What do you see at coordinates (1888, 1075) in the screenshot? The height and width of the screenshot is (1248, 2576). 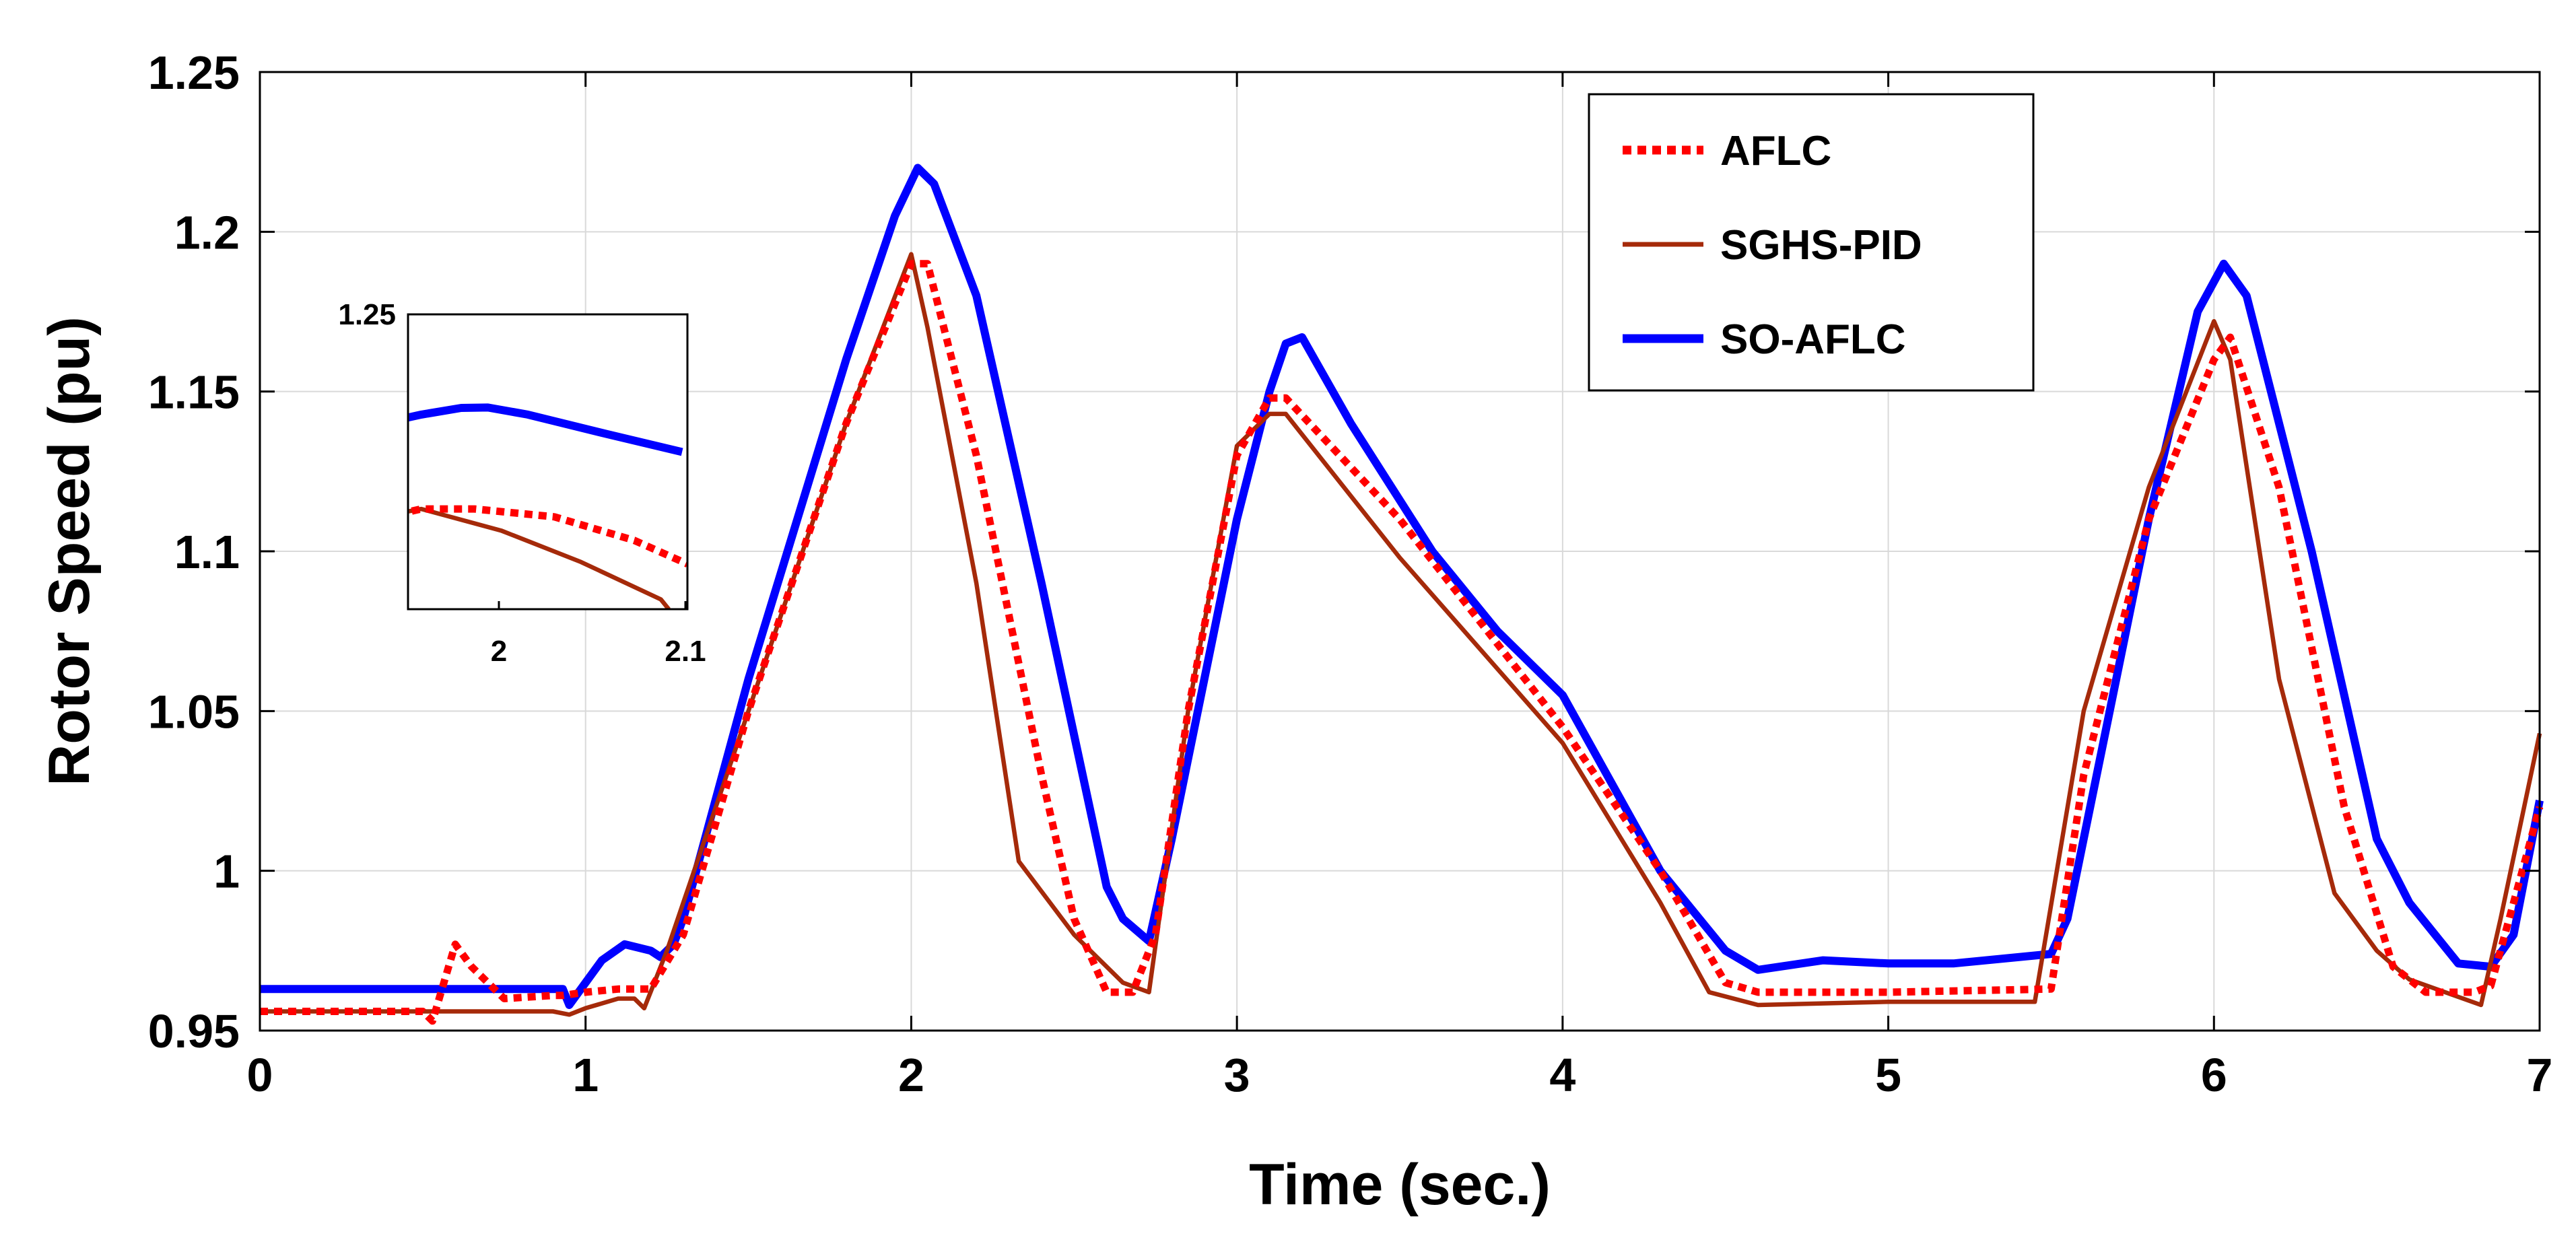 I see `x-tick-label-5: 5` at bounding box center [1888, 1075].